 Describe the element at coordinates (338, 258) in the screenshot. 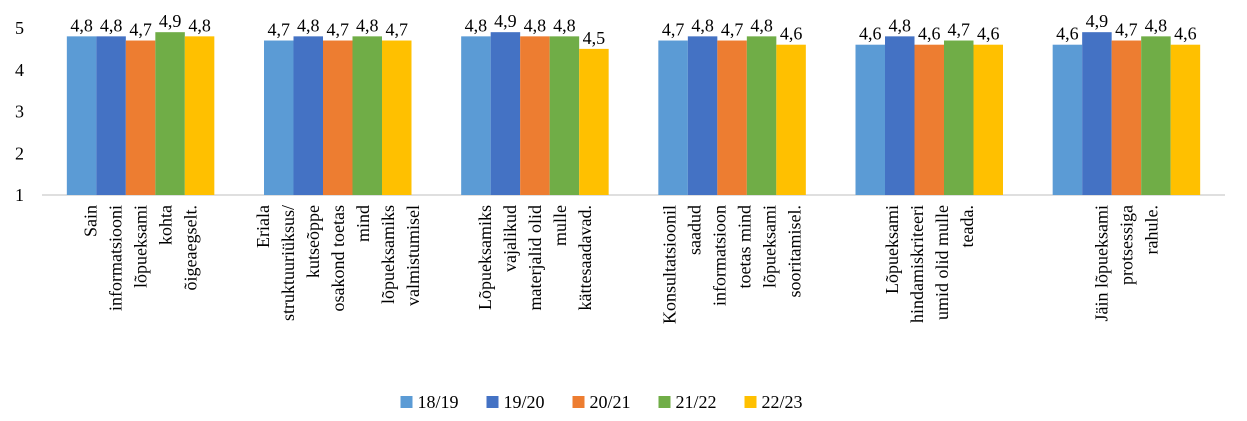

I see `category-label: osakond toetas` at that location.